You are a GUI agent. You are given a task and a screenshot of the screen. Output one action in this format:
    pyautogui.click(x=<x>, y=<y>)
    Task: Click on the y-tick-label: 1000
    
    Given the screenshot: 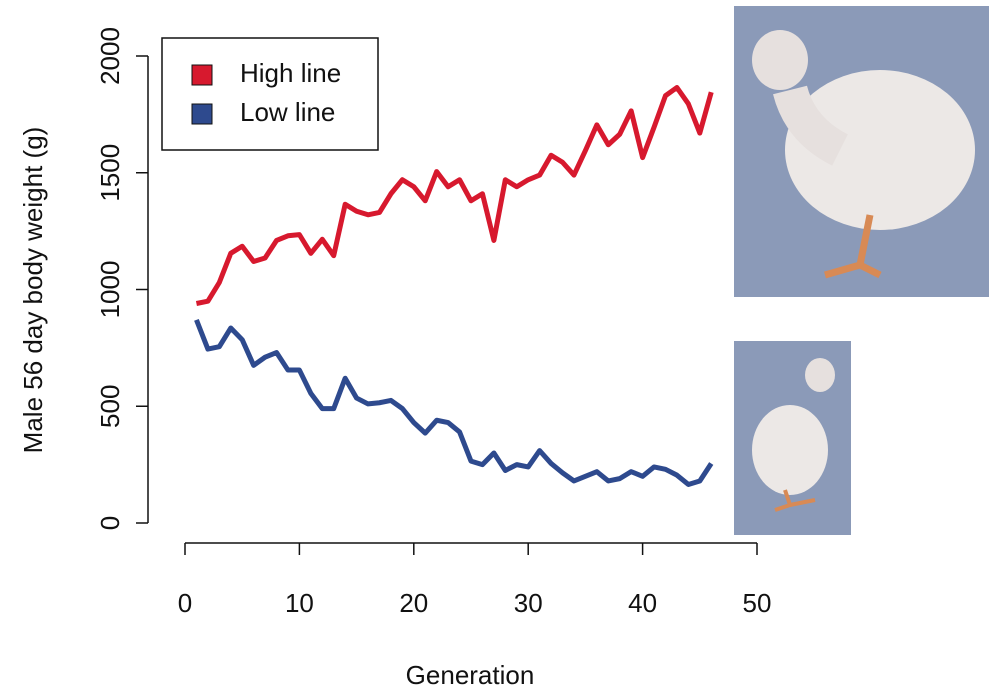 What is the action you would take?
    pyautogui.click(x=110, y=290)
    